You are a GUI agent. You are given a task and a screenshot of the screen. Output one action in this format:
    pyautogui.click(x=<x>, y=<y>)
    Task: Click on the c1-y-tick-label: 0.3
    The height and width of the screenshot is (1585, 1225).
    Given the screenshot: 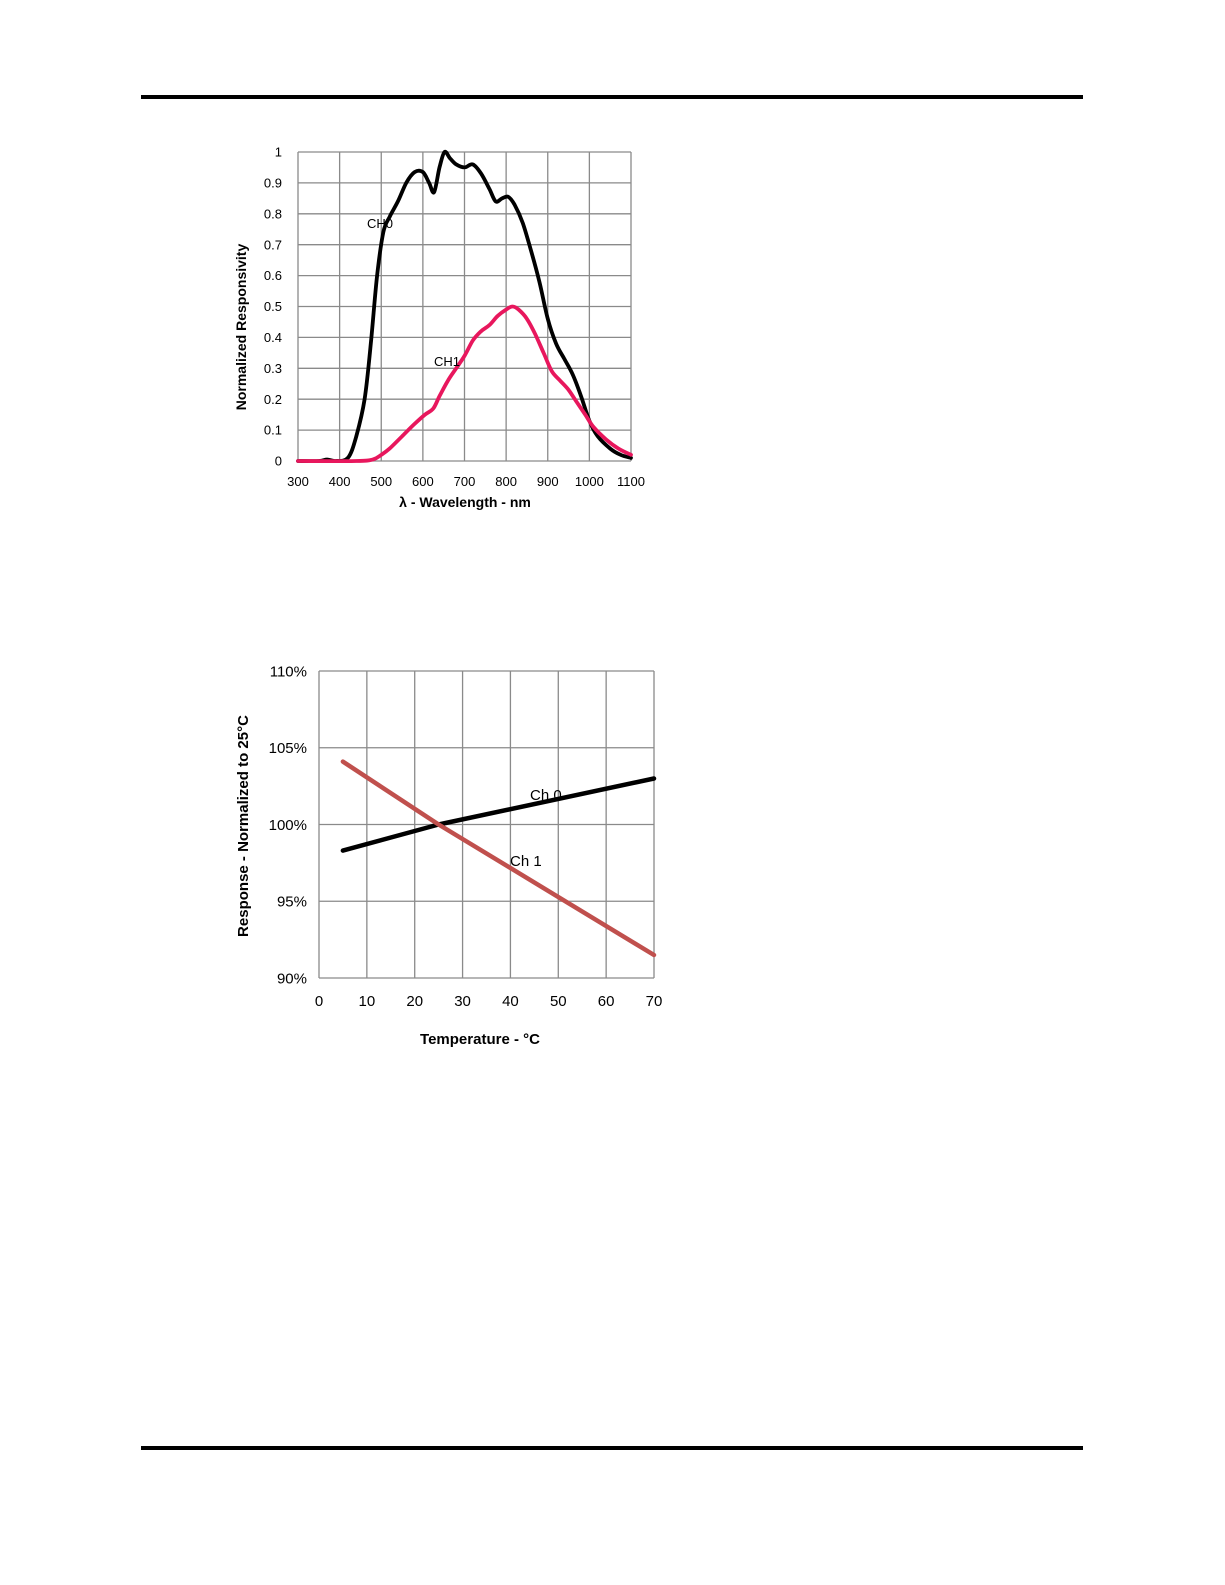 What is the action you would take?
    pyautogui.click(x=273, y=368)
    